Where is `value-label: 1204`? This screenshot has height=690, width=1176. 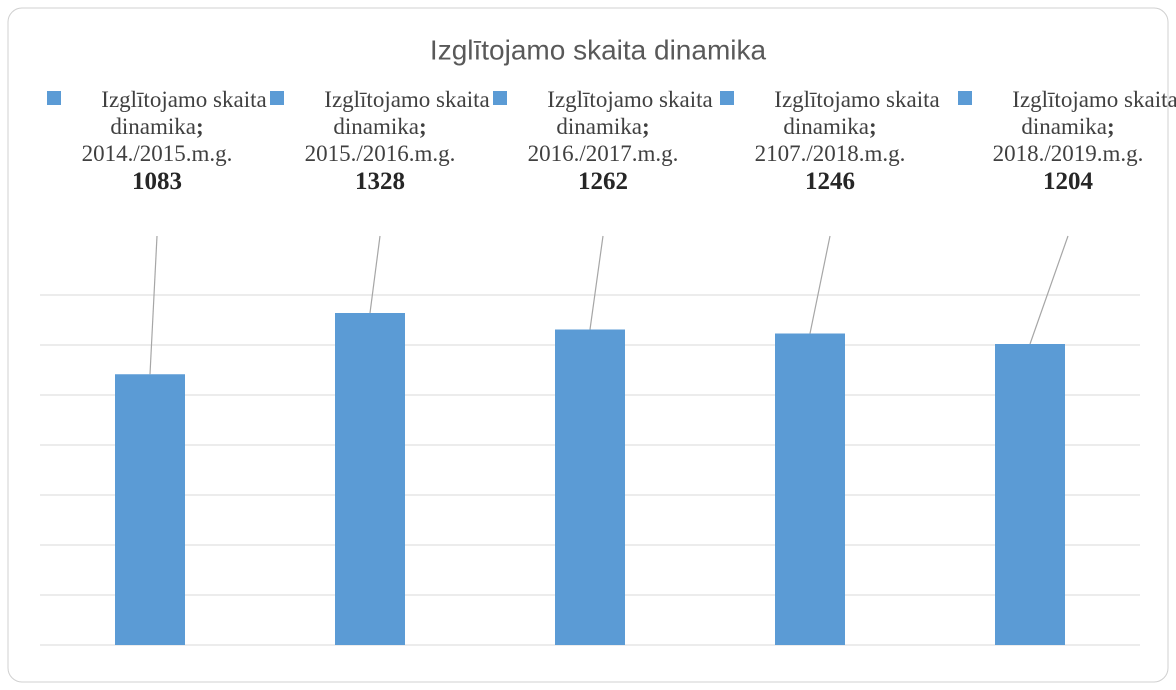
value-label: 1204 is located at coordinates (1068, 181).